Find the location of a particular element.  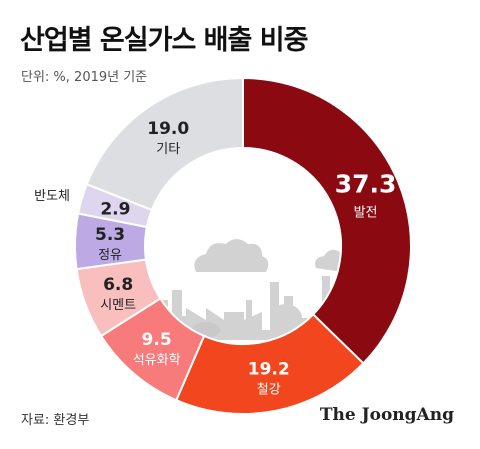

slice-value-label: 37.3 is located at coordinates (366, 183).